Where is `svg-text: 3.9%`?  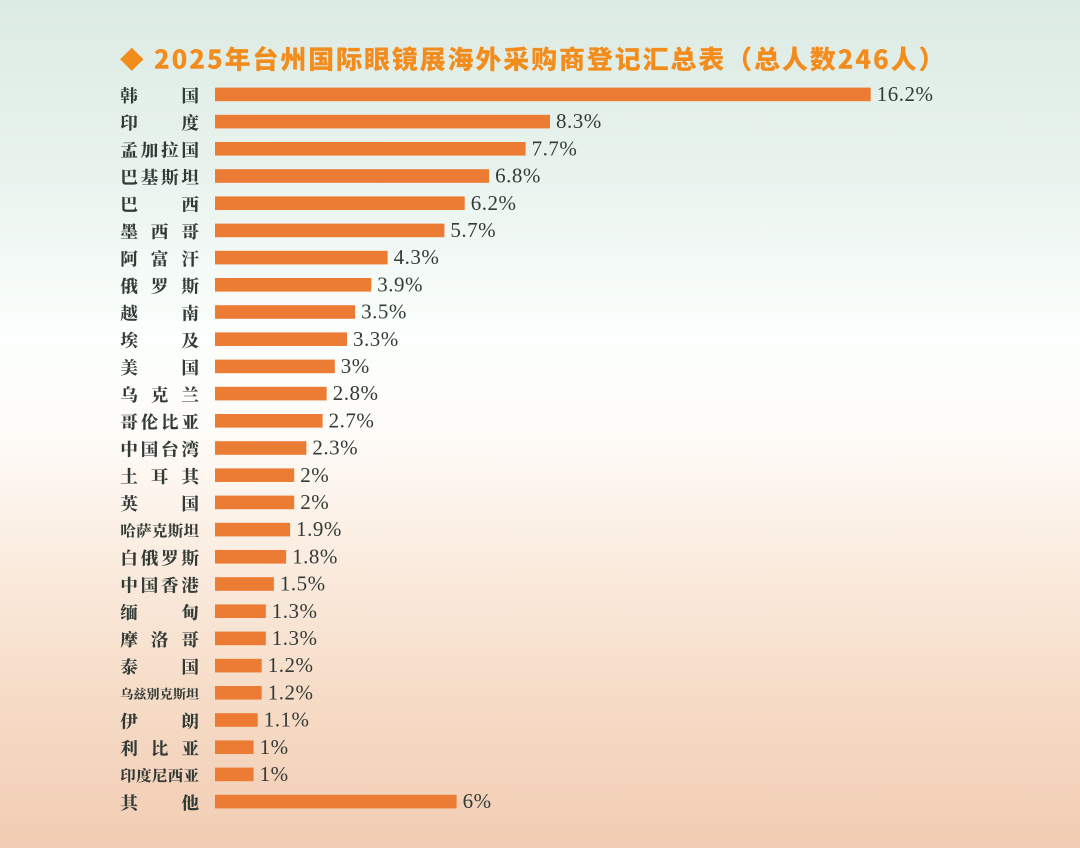
svg-text: 3.9% is located at coordinates (400, 284).